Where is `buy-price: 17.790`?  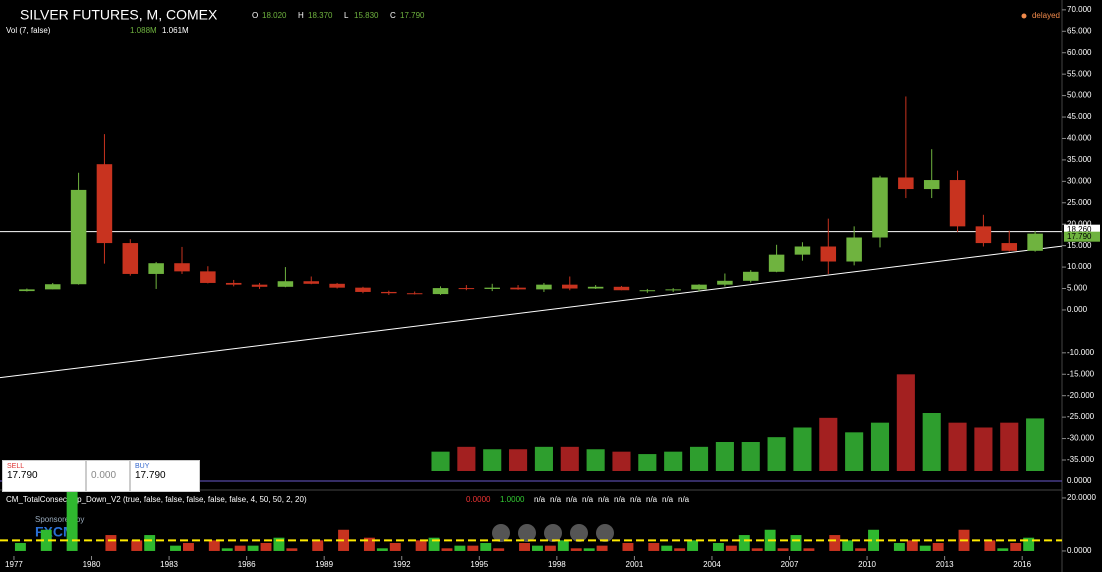 buy-price: 17.790 is located at coordinates (150, 475).